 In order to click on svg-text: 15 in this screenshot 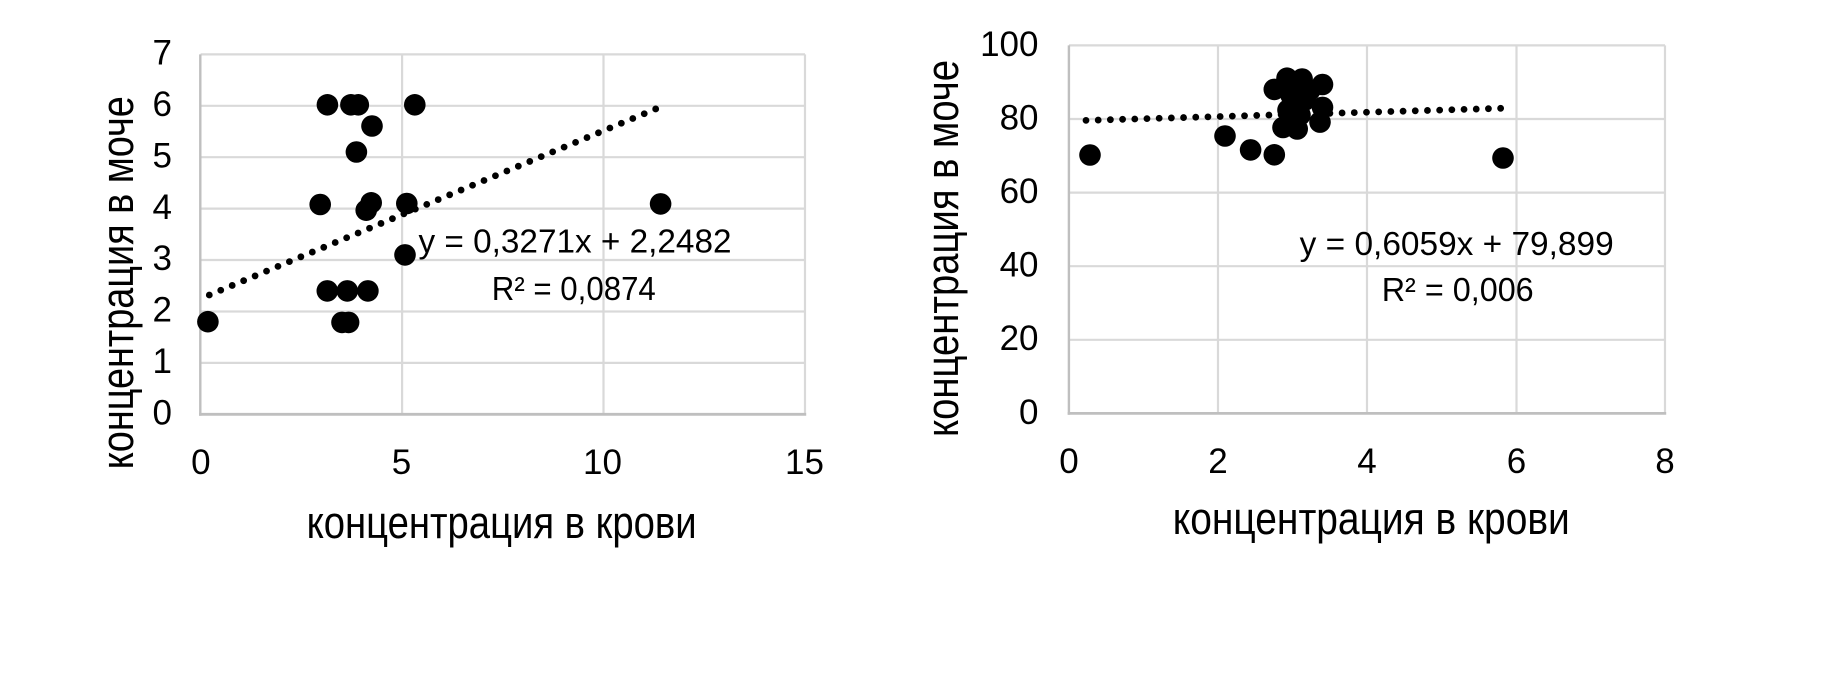, I will do `click(804, 462)`.